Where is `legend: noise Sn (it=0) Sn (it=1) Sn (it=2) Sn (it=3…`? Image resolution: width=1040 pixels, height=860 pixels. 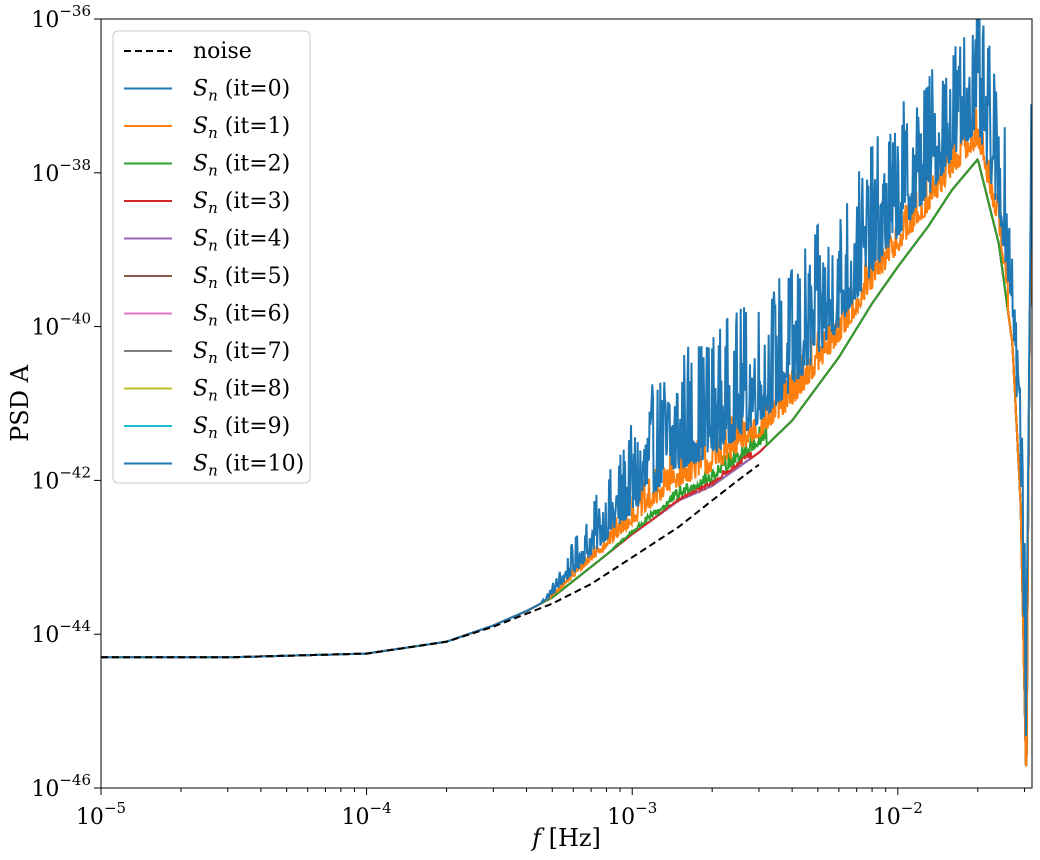
legend: noise Sn (it=0) Sn (it=1) Sn (it=2) Sn (it=3… is located at coordinates (211, 257).